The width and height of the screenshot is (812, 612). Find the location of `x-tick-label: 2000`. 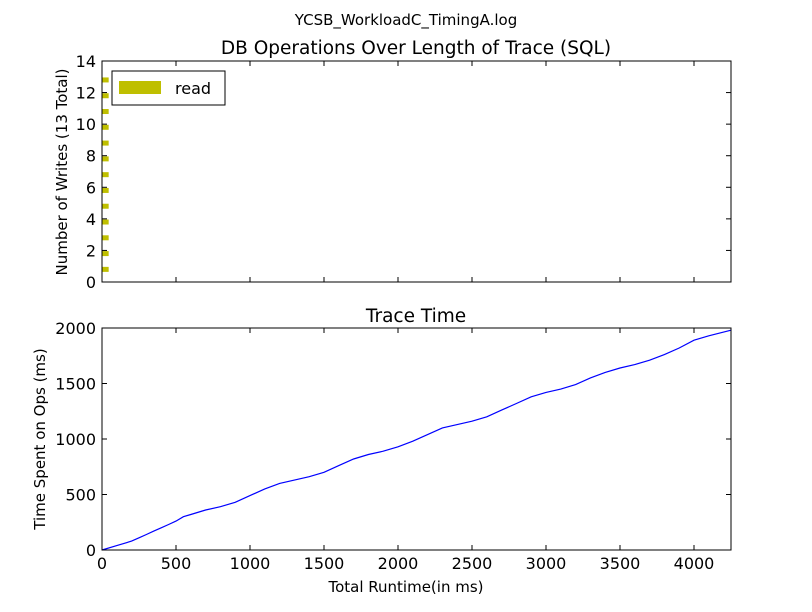

x-tick-label: 2000 is located at coordinates (398, 563).